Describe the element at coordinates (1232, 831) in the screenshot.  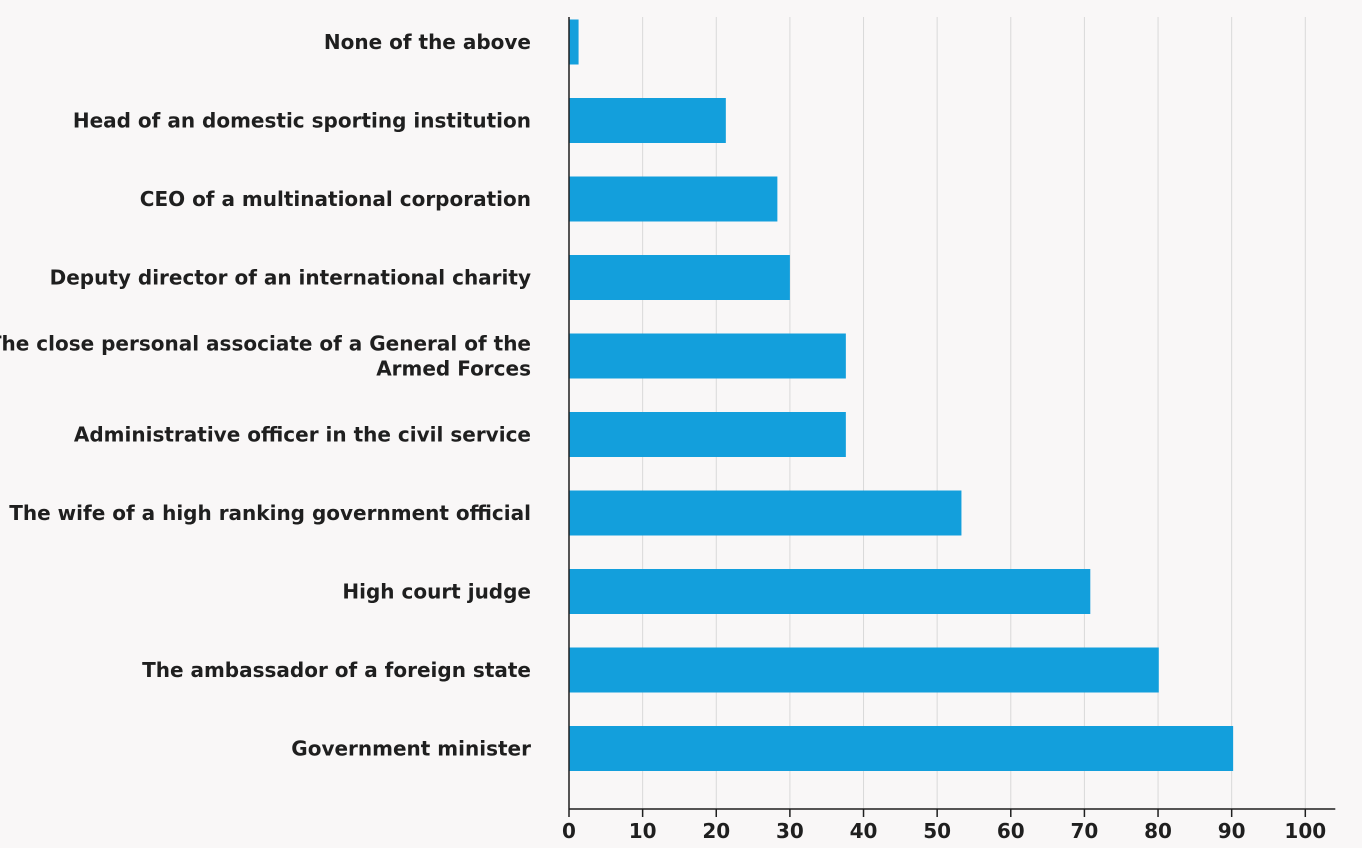
I see `x-tick-label: 90` at that location.